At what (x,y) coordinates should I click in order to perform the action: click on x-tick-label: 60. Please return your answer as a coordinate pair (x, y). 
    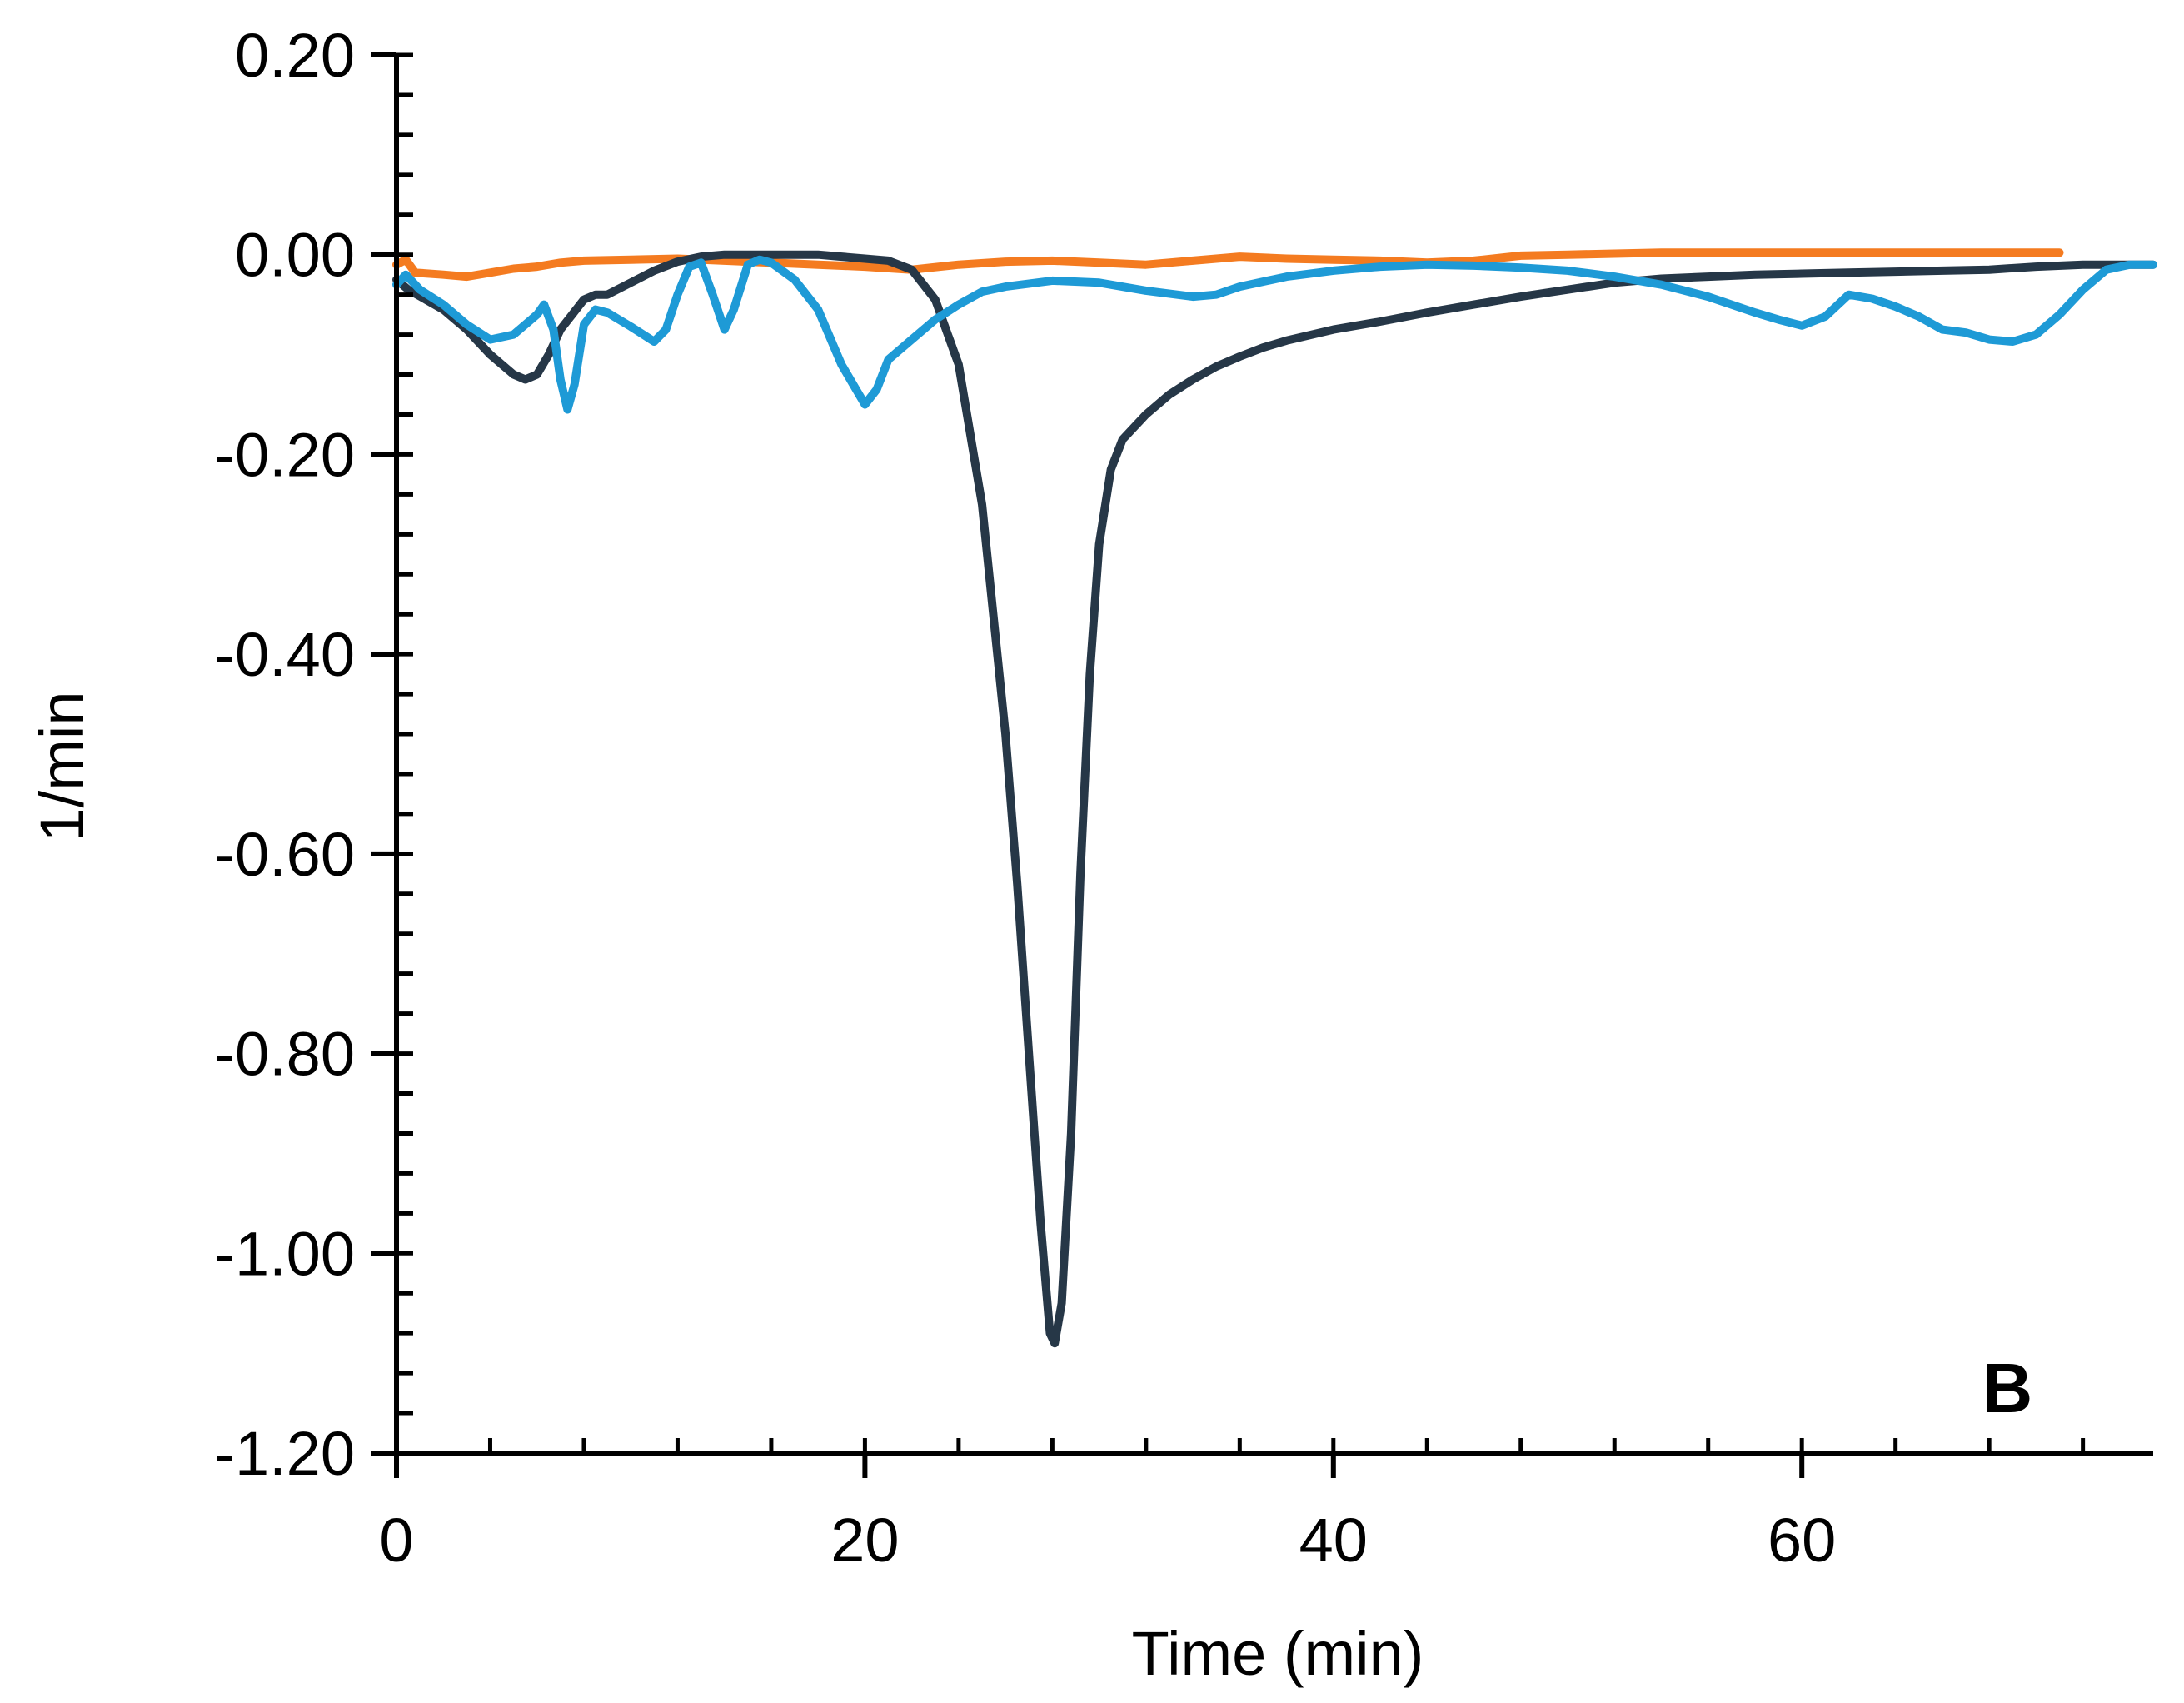
    Looking at the image, I should click on (1802, 1540).